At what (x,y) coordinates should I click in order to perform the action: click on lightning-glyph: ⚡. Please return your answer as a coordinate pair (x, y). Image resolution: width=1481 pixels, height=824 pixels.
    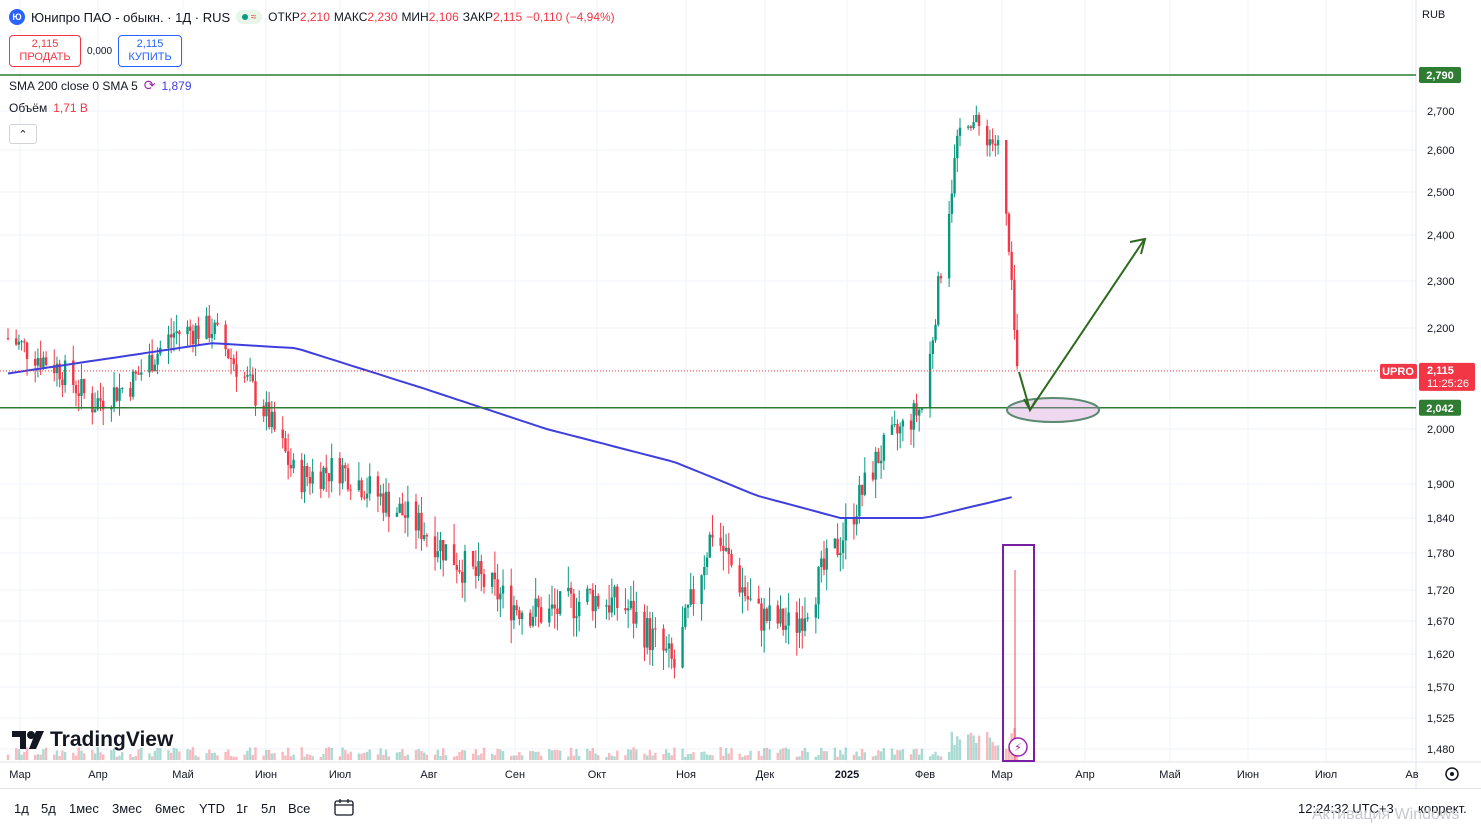
    Looking at the image, I should click on (1018, 747).